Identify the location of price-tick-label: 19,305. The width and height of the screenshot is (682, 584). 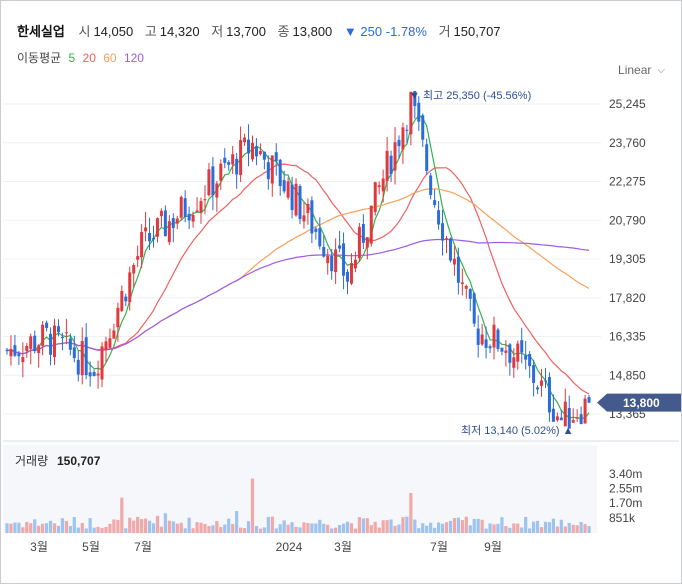
(627, 259).